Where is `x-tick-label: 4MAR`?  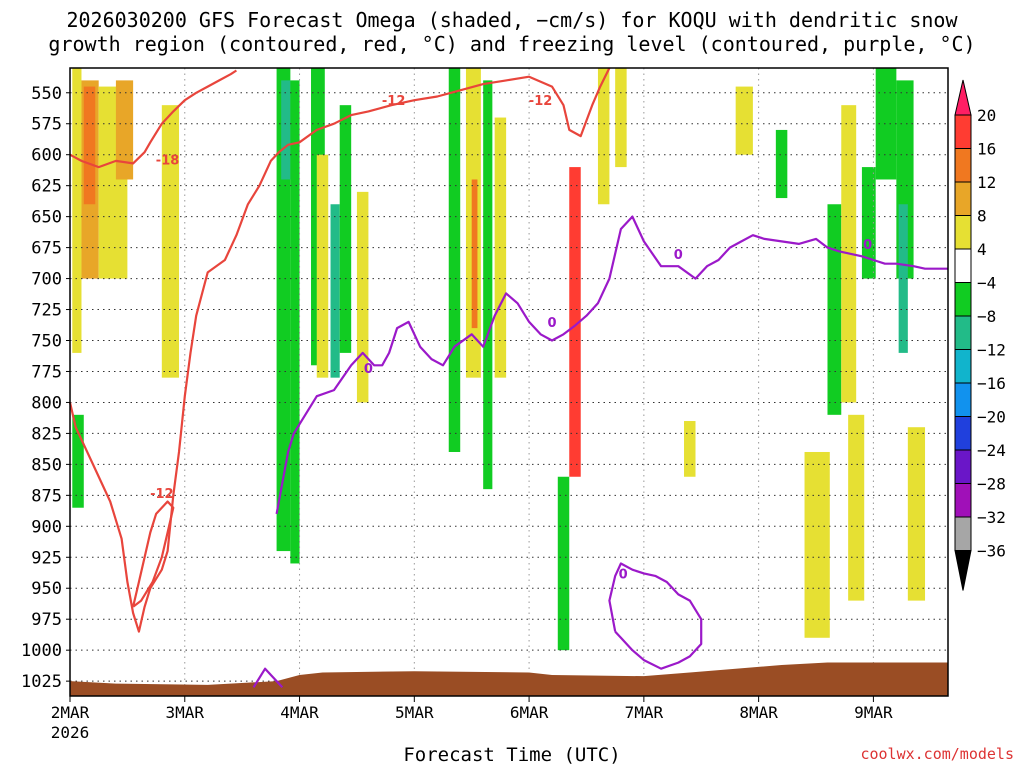 x-tick-label: 4MAR is located at coordinates (299, 712).